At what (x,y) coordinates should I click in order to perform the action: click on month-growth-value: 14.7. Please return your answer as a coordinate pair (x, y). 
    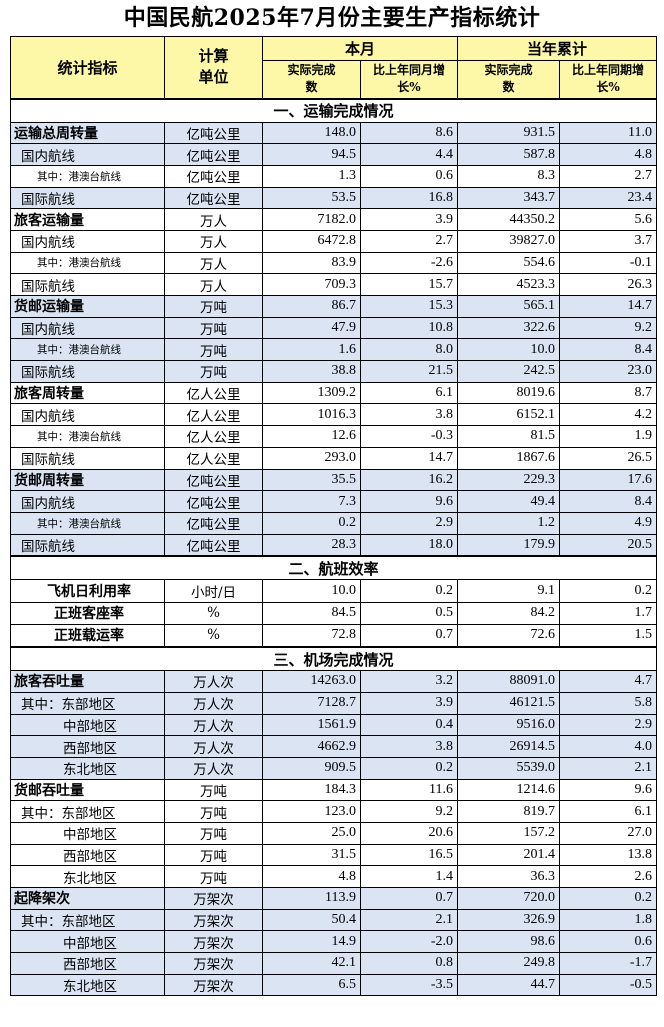
    Looking at the image, I should click on (409, 458).